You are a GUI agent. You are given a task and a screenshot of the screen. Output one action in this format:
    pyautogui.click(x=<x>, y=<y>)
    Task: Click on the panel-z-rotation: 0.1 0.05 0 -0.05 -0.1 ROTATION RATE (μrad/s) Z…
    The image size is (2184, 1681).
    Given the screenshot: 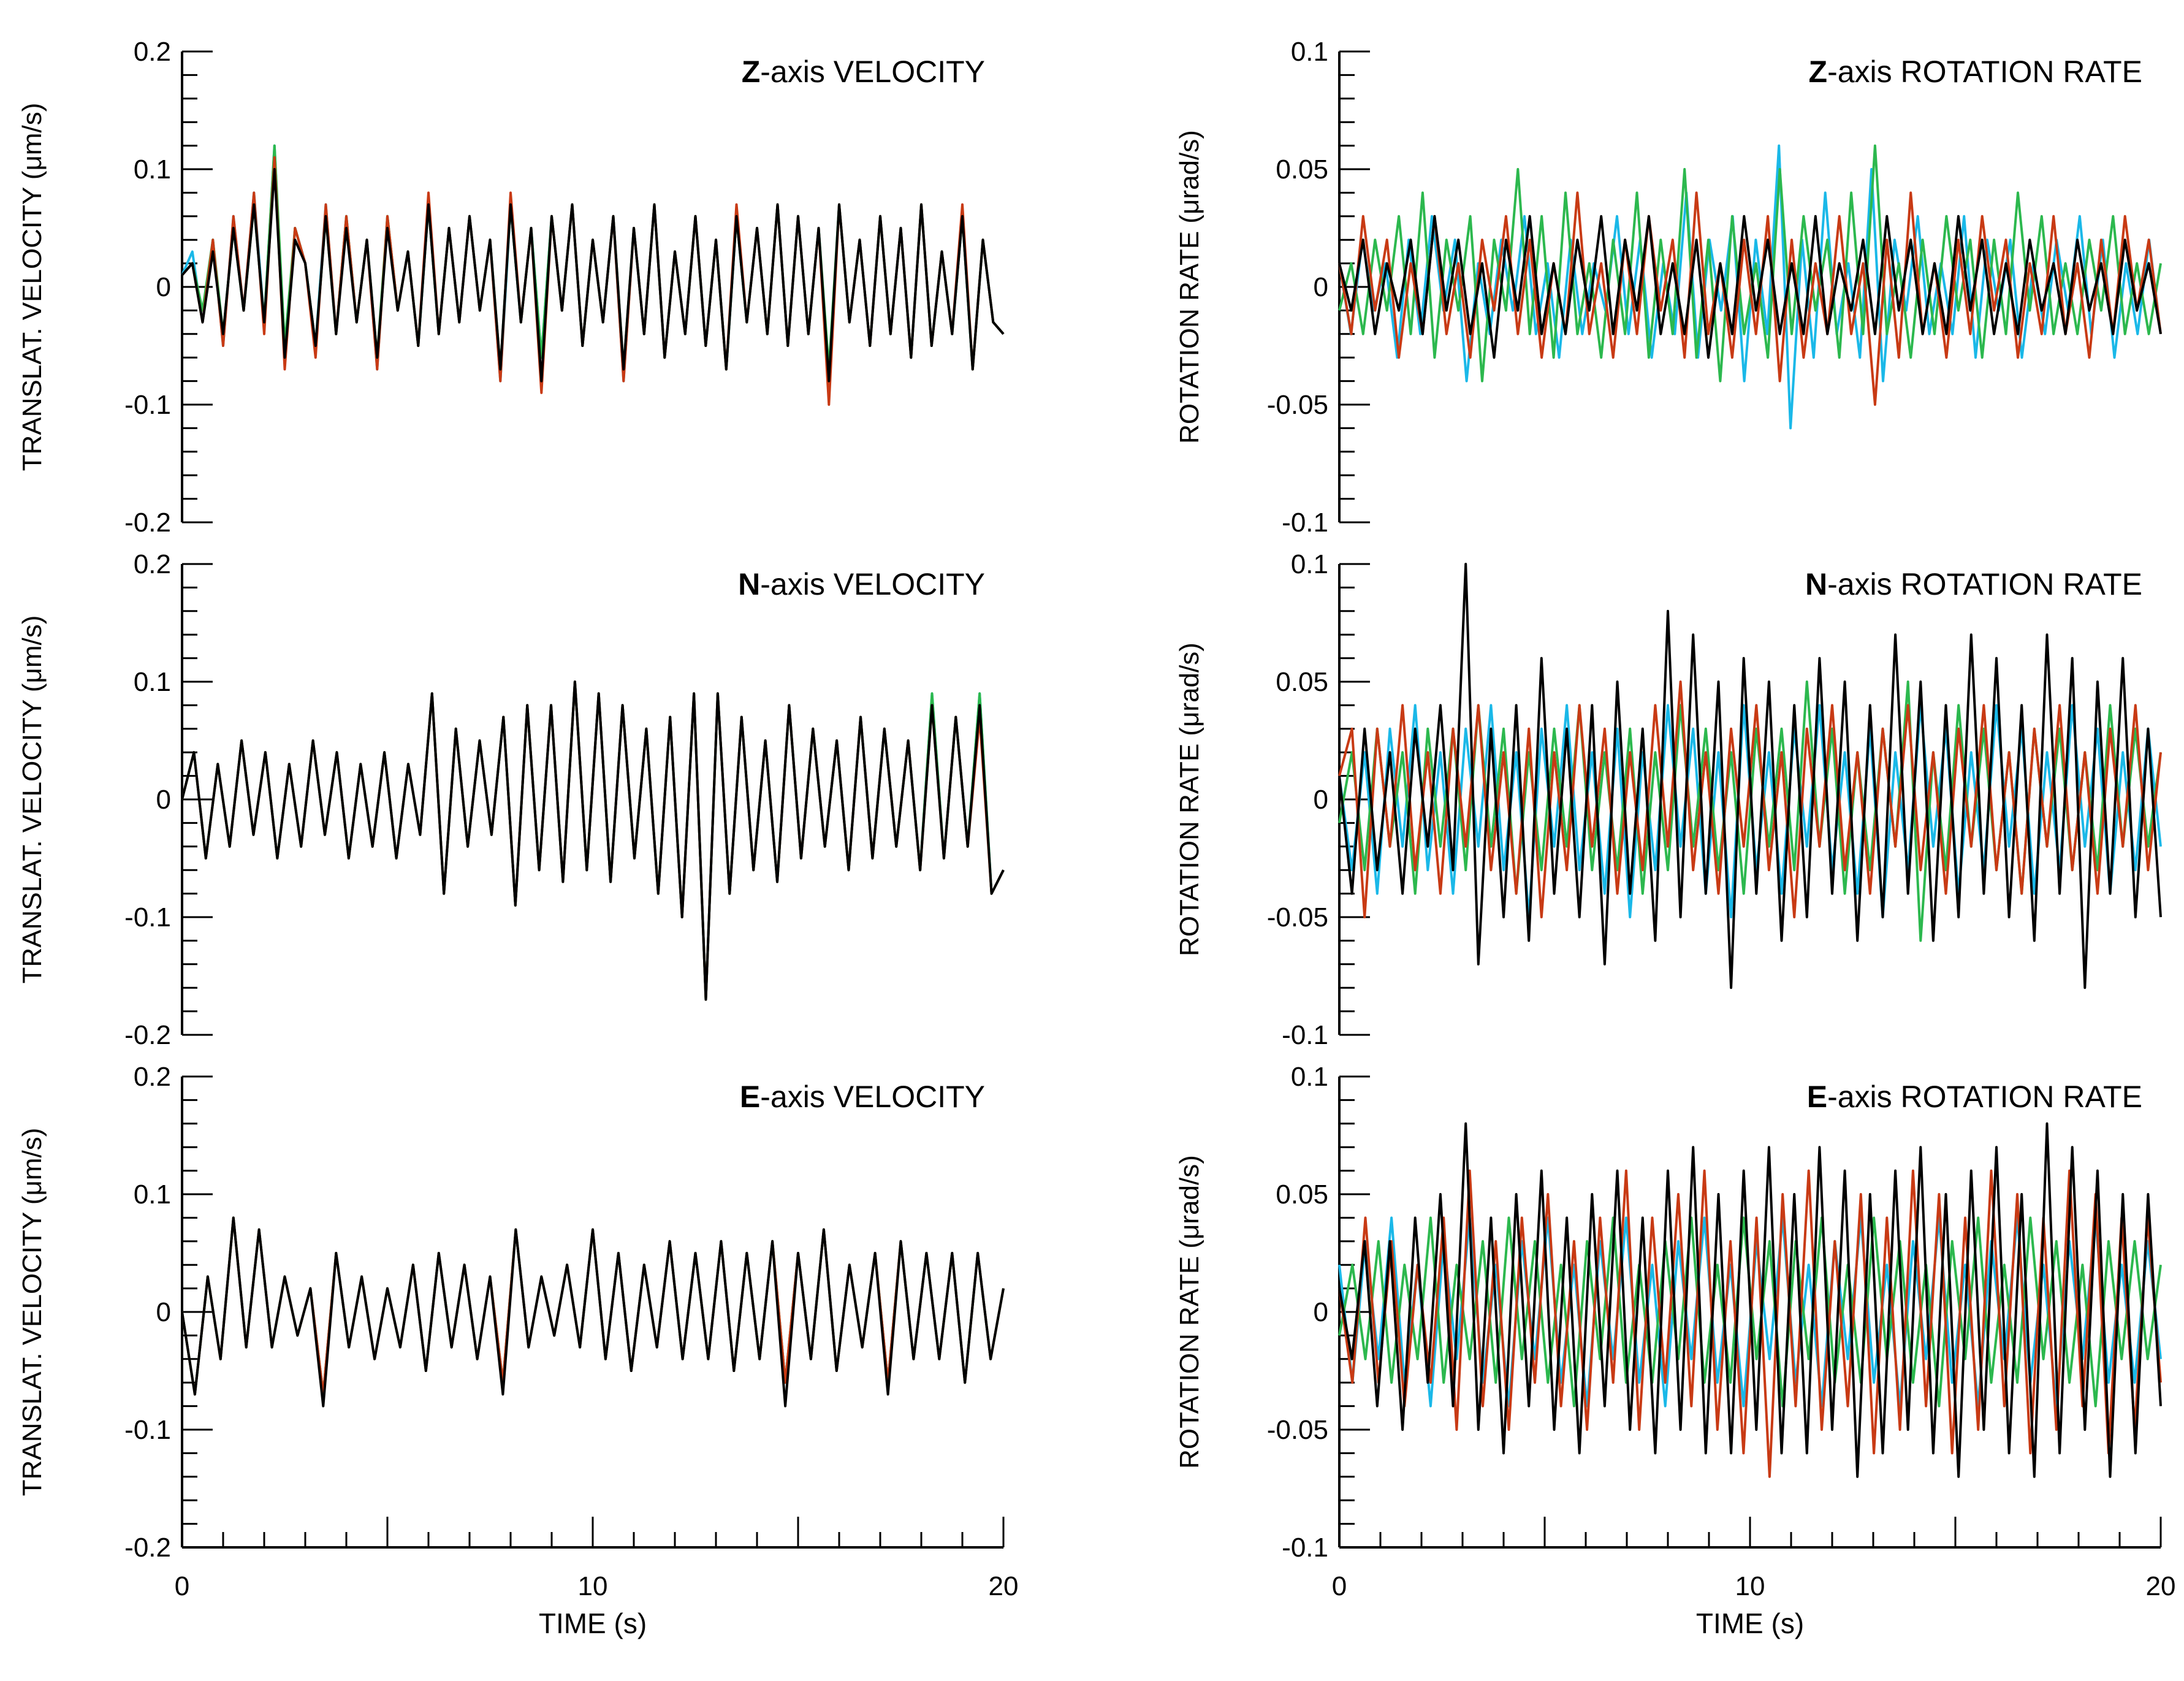 What is the action you would take?
    pyautogui.click(x=1668, y=287)
    